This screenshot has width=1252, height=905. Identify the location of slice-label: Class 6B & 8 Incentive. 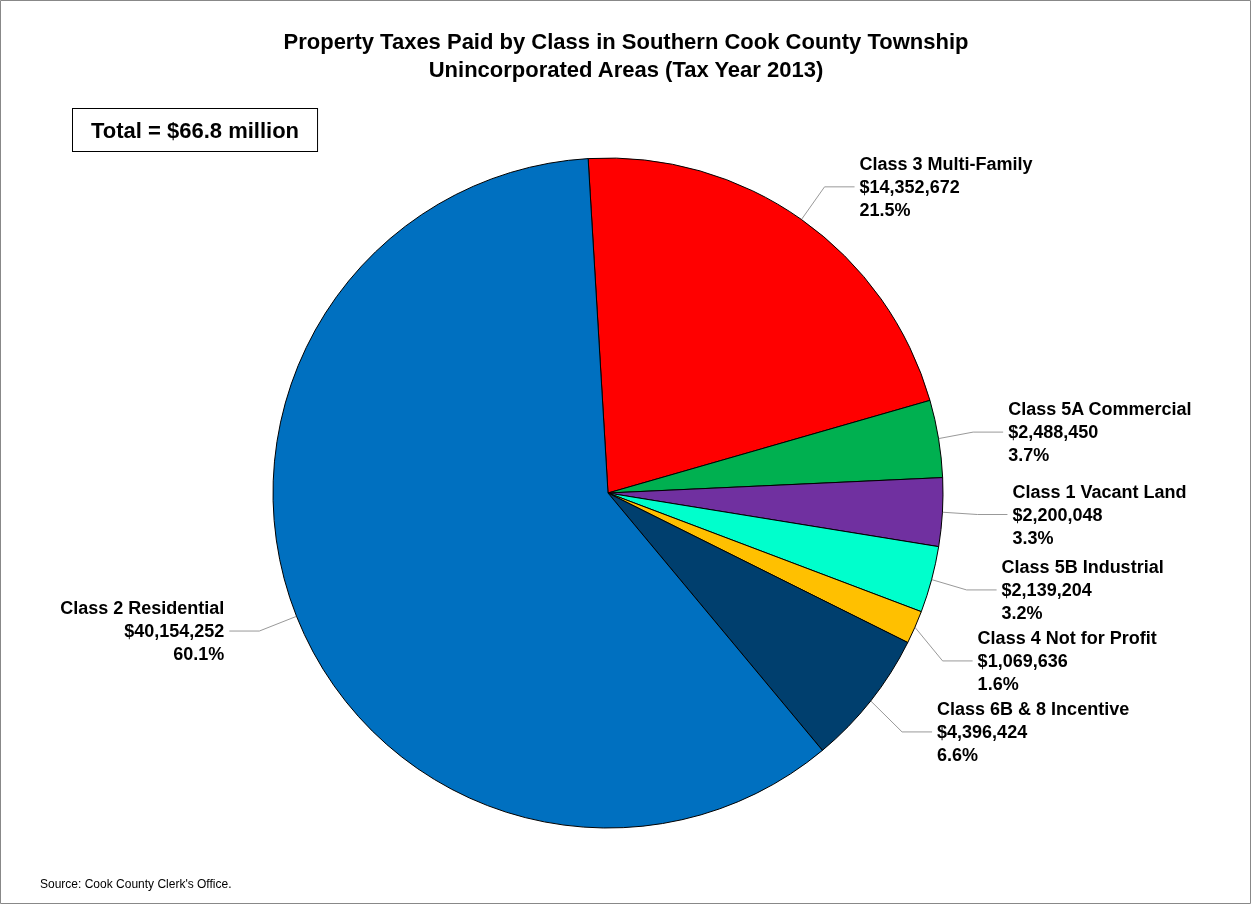
(1033, 708).